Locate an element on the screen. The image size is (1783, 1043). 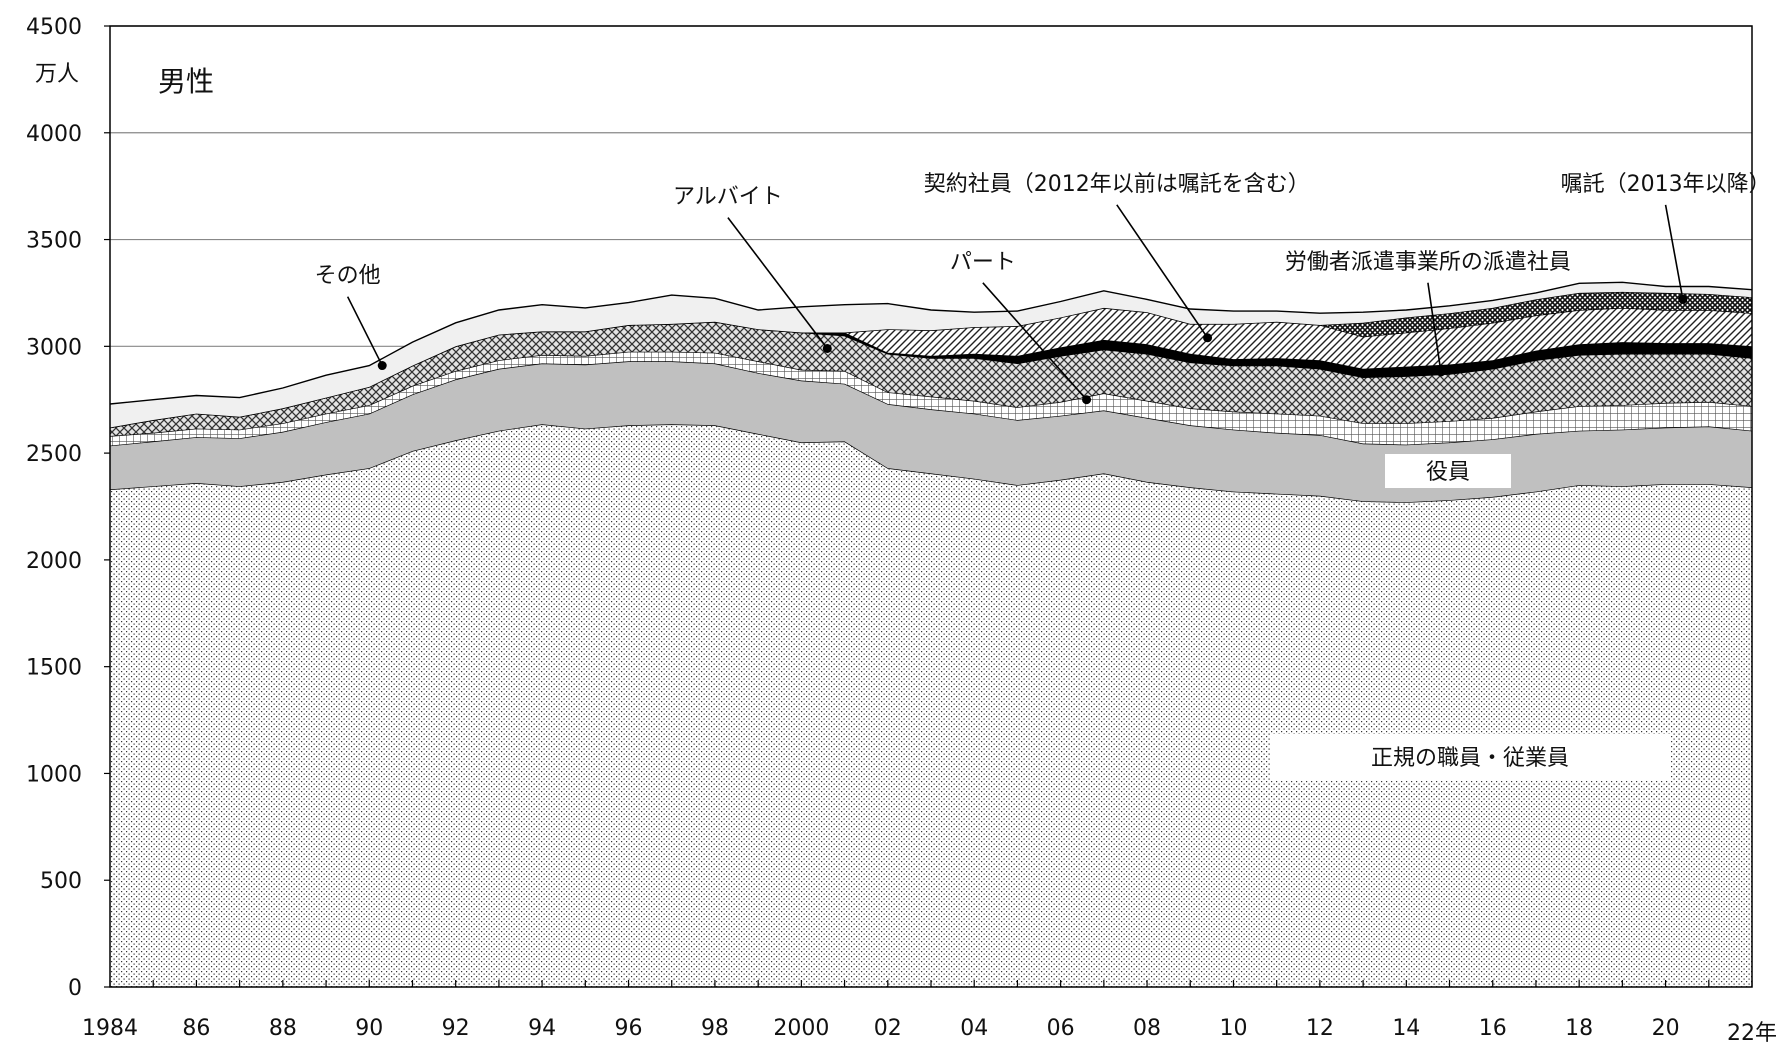
y-tick-label: 4000 is located at coordinates (54, 134).